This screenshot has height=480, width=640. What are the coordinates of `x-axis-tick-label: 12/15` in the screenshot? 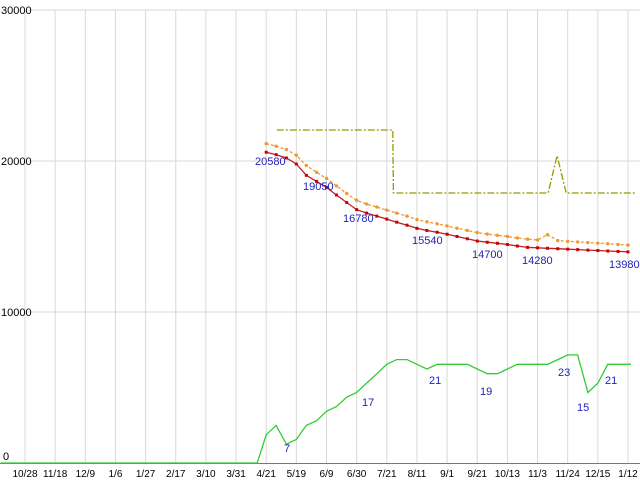 It's located at (597, 474).